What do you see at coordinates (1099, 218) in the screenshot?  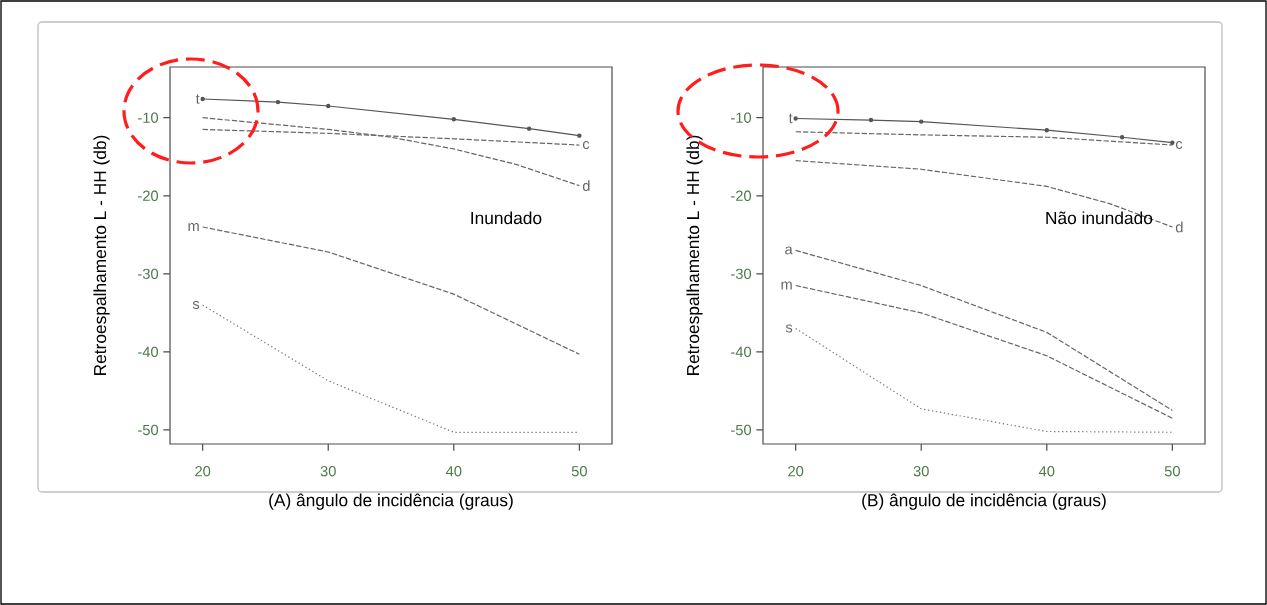 I see `annotation: Não inundado` at bounding box center [1099, 218].